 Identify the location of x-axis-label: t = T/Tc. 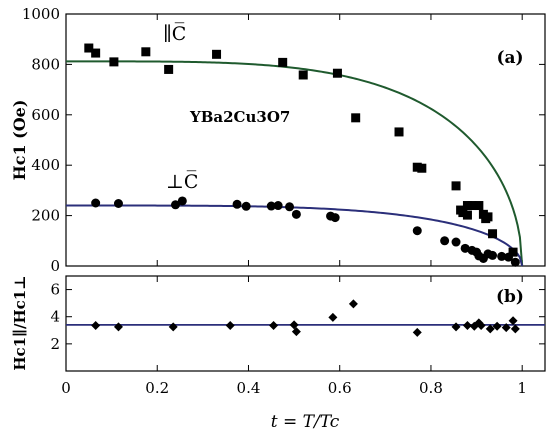
(305, 422).